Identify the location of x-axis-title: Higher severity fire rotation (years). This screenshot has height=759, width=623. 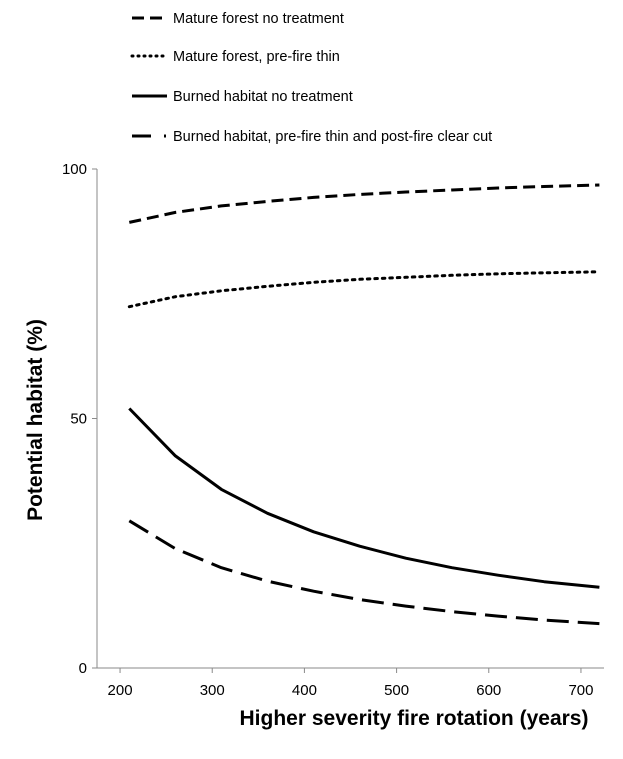
(414, 718).